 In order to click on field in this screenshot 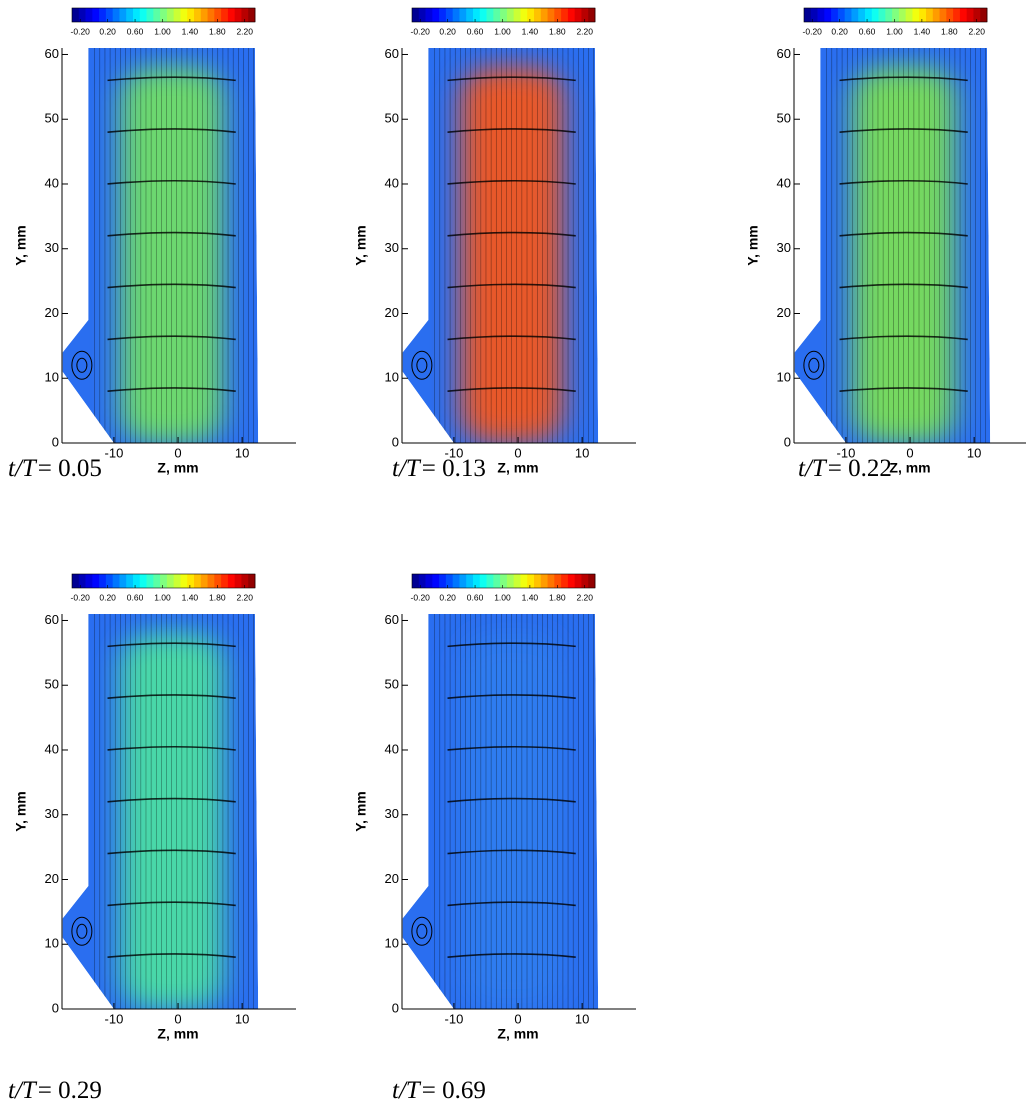, I will do `click(160, 245)`.